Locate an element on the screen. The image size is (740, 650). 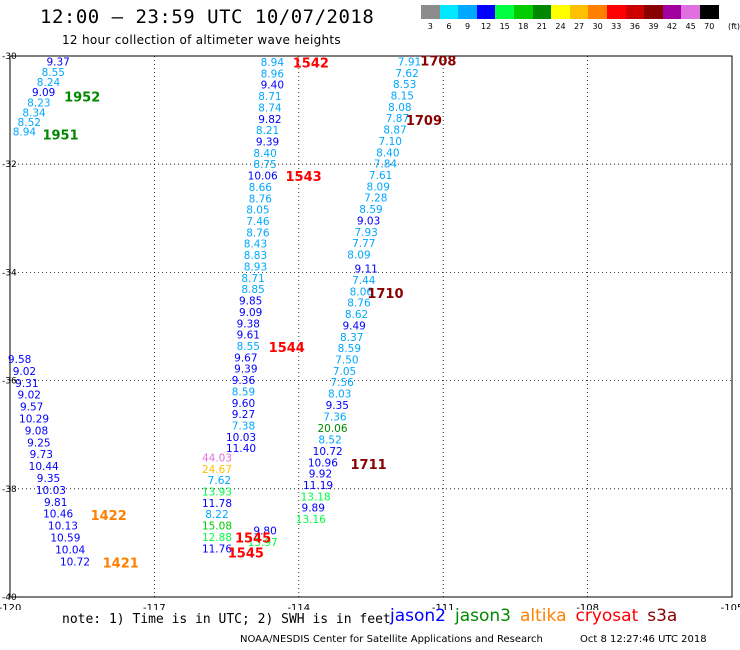
wave-height-value: 8.22 is located at coordinates (216, 515).